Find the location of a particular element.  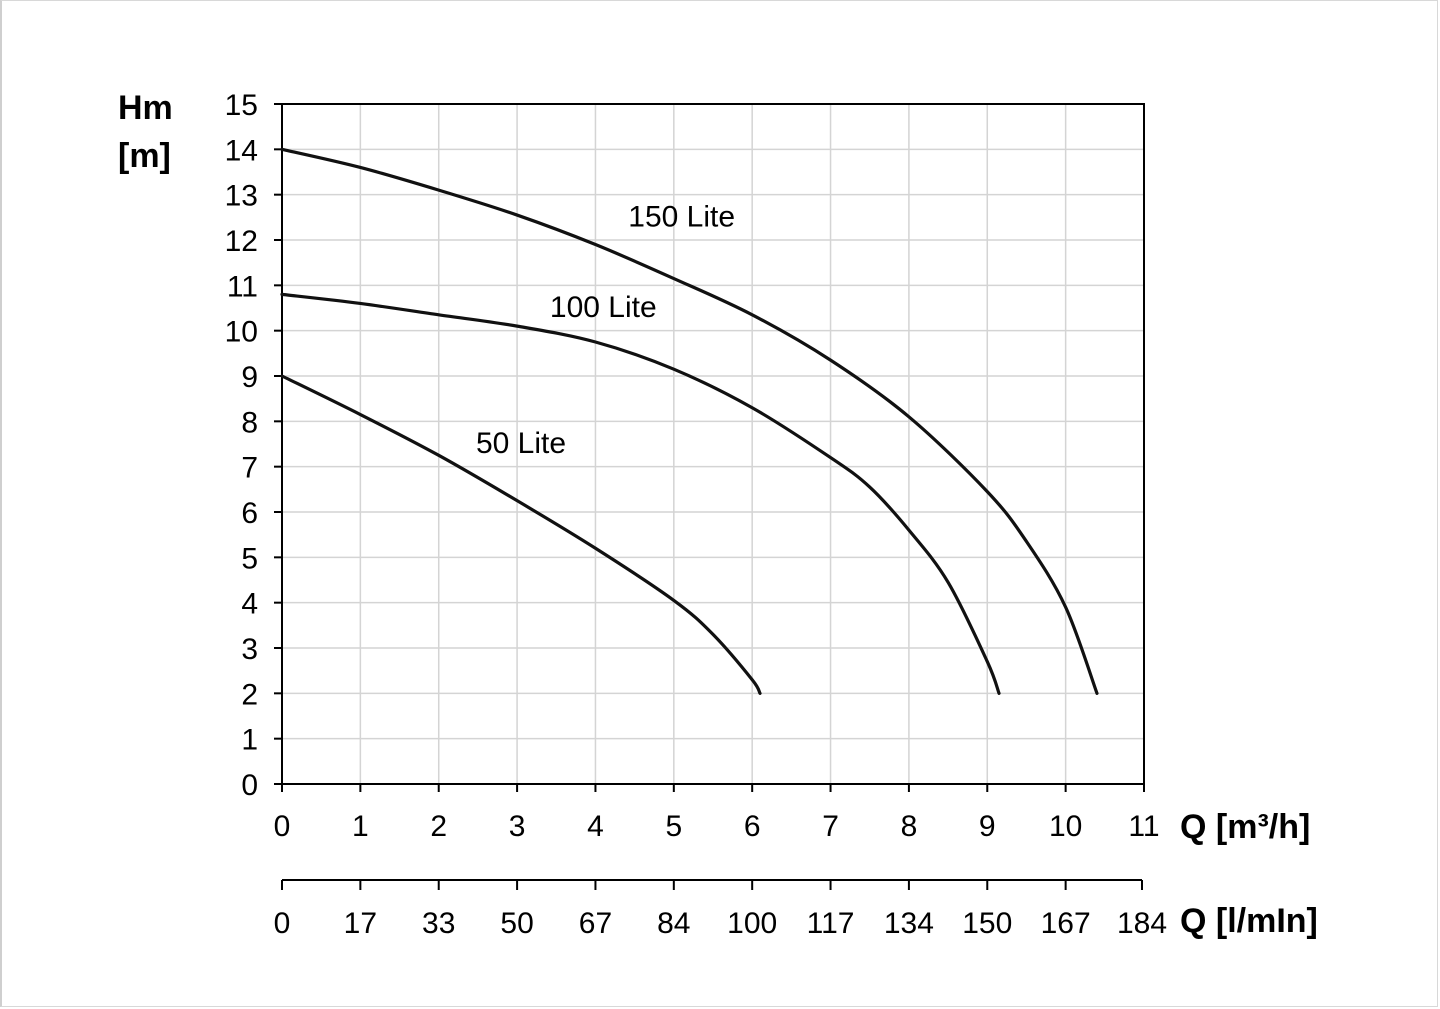

y-tick-label: 7 is located at coordinates (249, 468).